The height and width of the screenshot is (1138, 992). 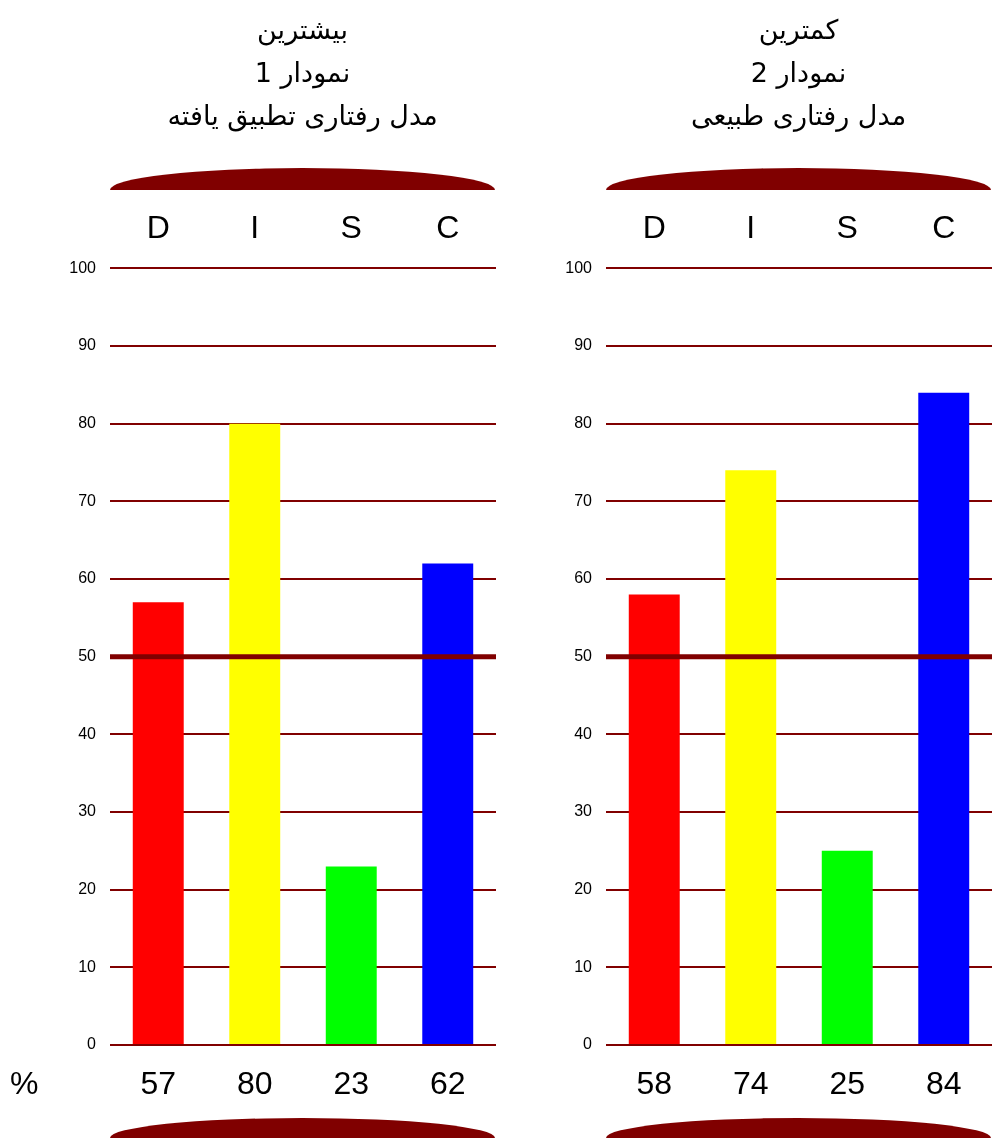 I want to click on data-label: 80, so click(x=254, y=1082).